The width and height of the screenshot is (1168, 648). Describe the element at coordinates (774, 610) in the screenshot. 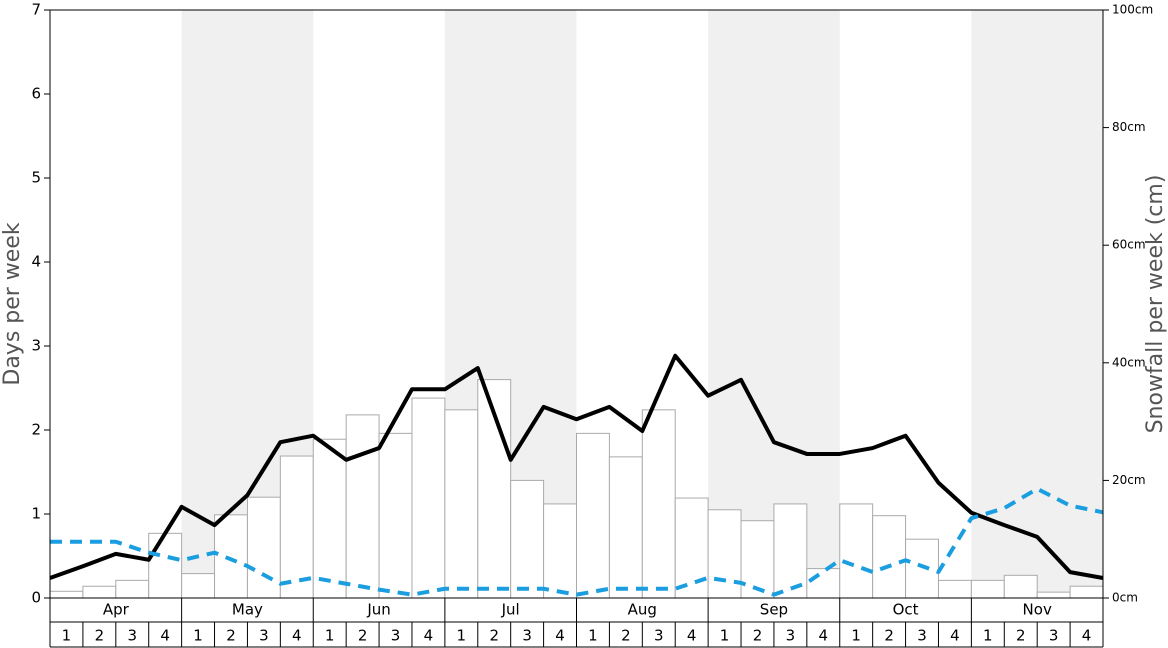

I see `month-label: Sep` at that location.